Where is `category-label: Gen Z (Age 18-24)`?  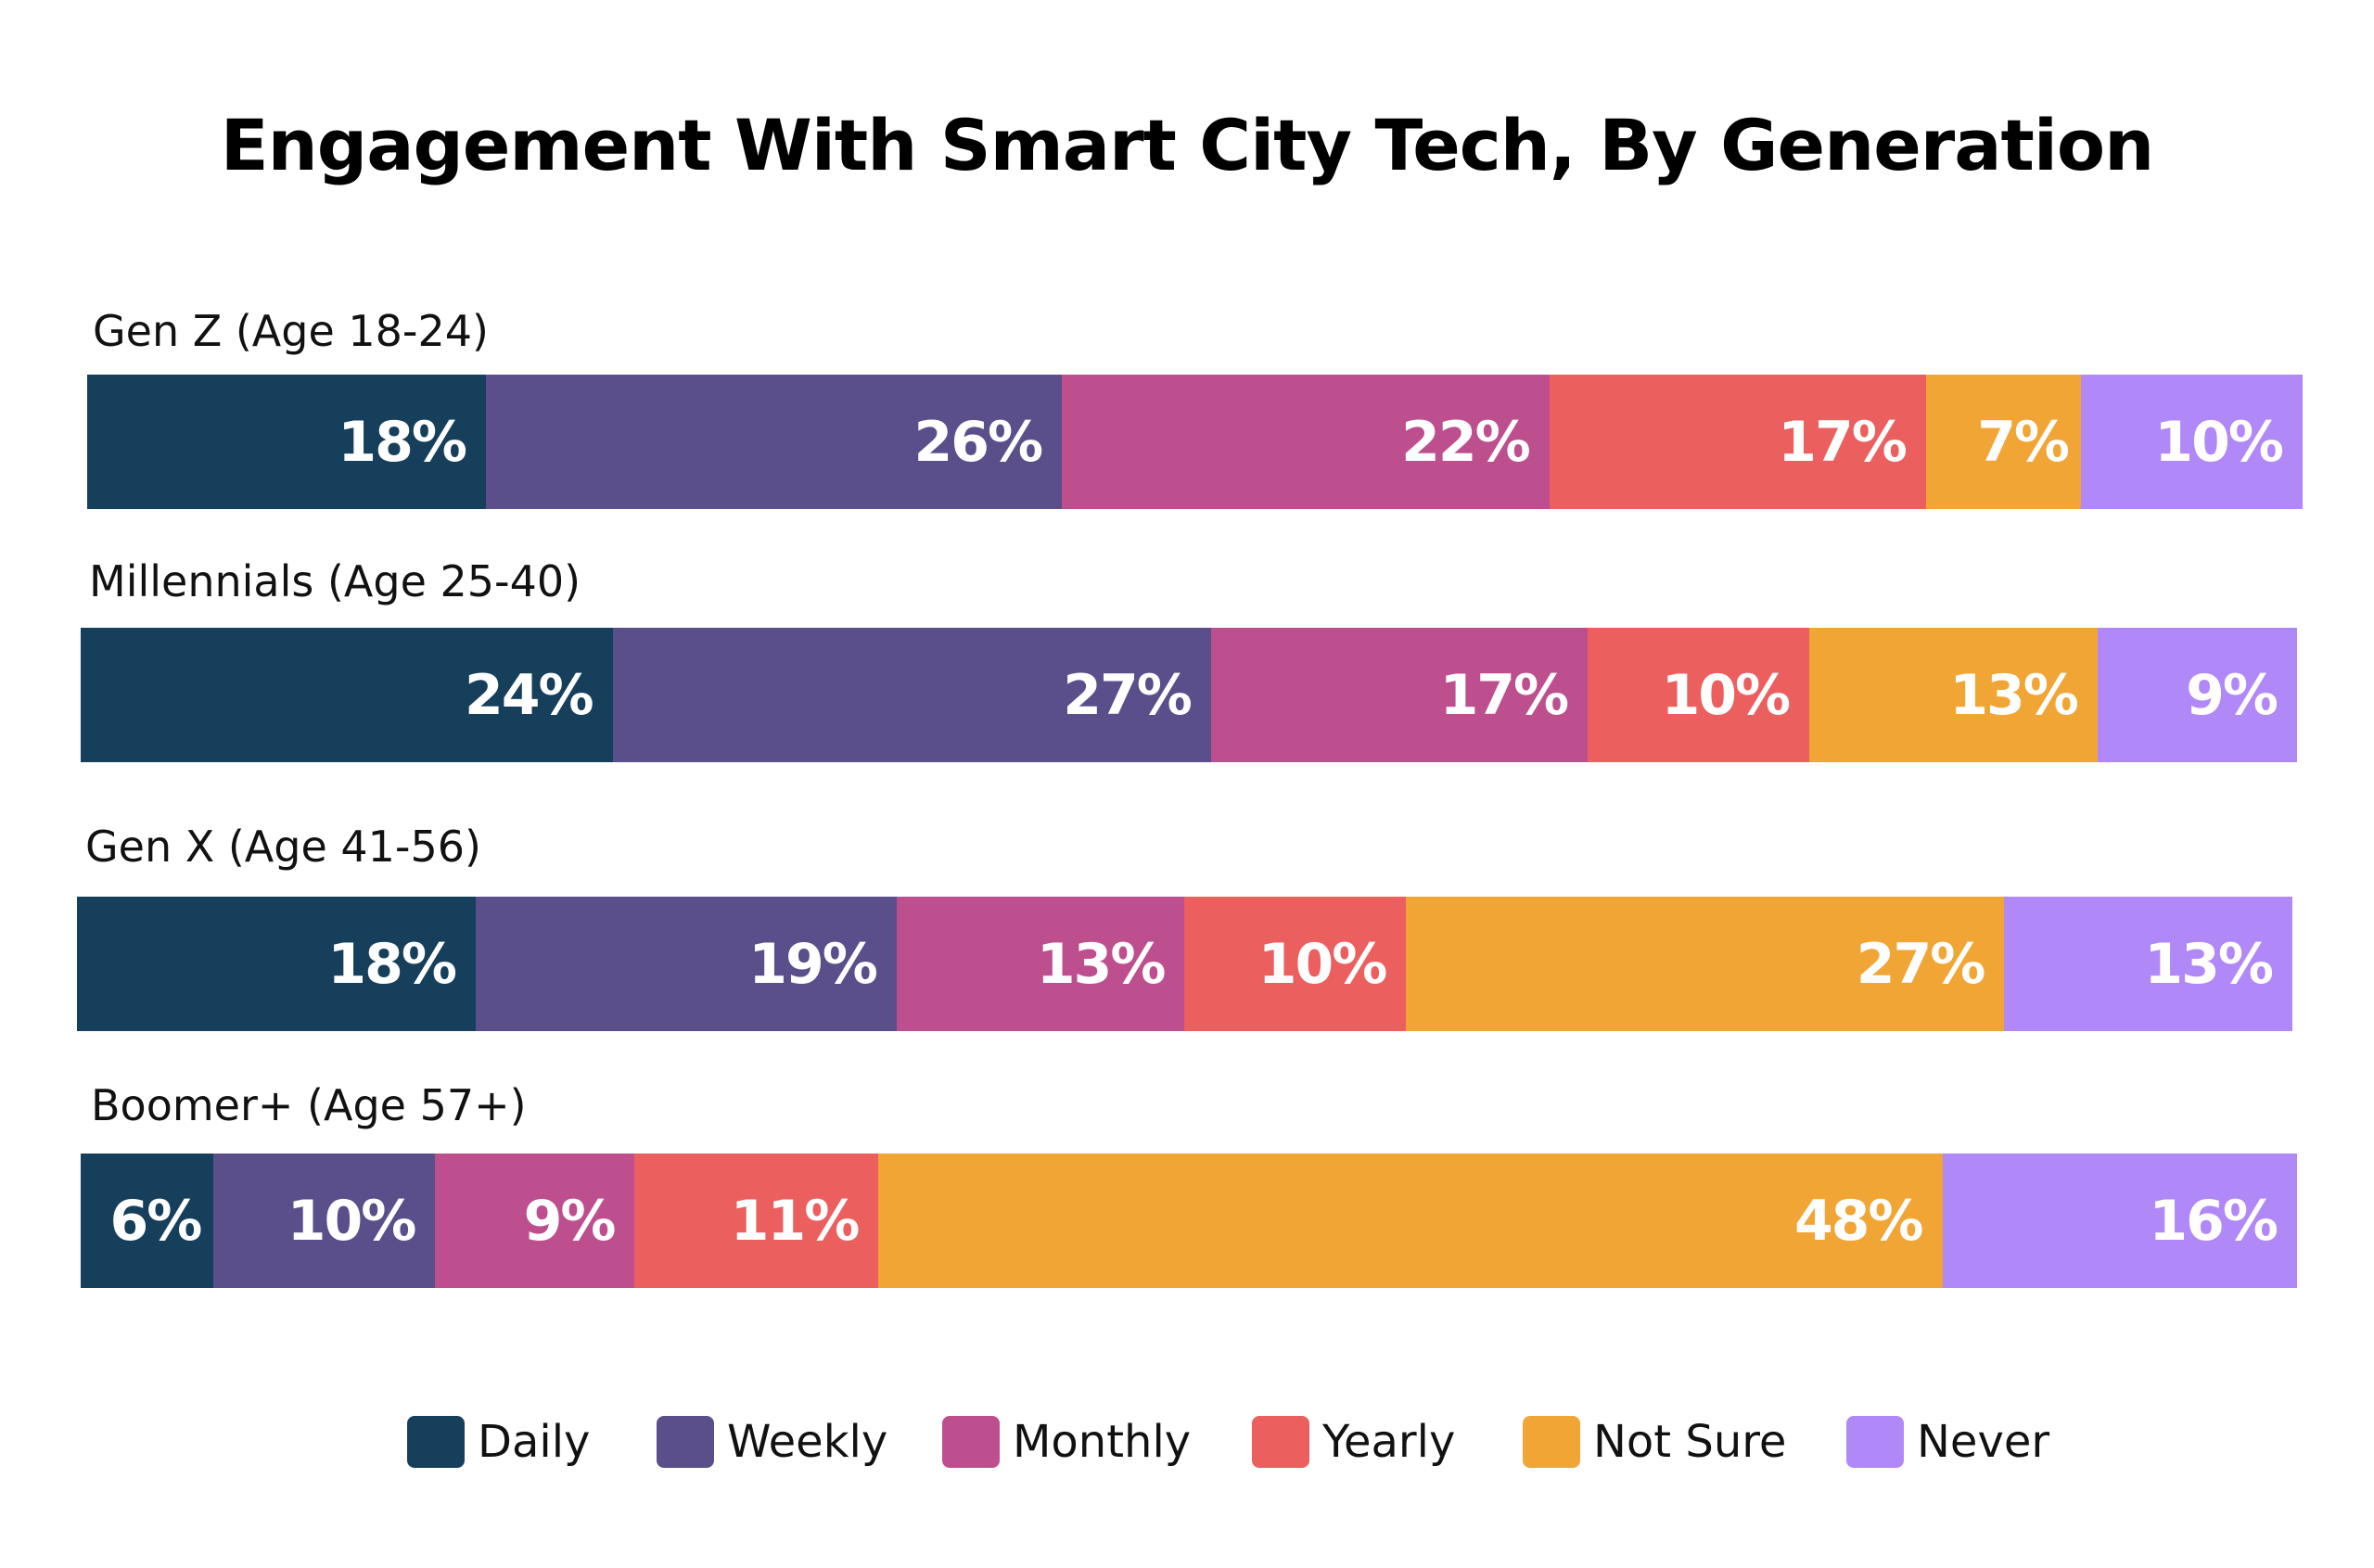
category-label: Gen Z (Age 18-24) is located at coordinates (291, 331).